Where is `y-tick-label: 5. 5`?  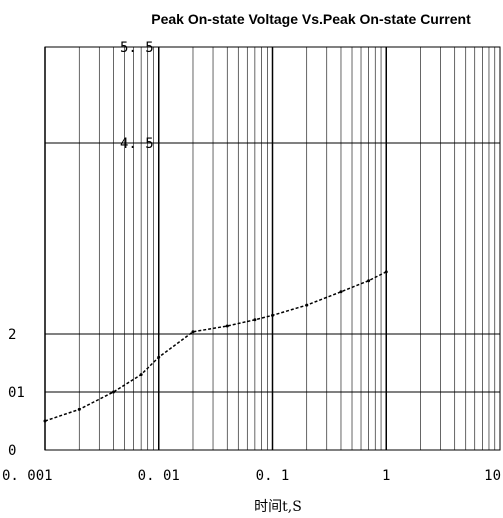
y-tick-label: 5. 5 is located at coordinates (137, 48).